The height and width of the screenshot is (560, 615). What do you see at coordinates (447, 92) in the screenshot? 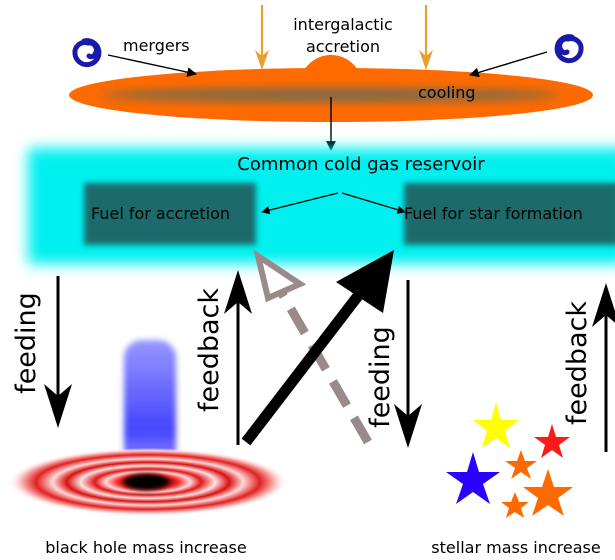
I see `cooling-label: cooling` at bounding box center [447, 92].